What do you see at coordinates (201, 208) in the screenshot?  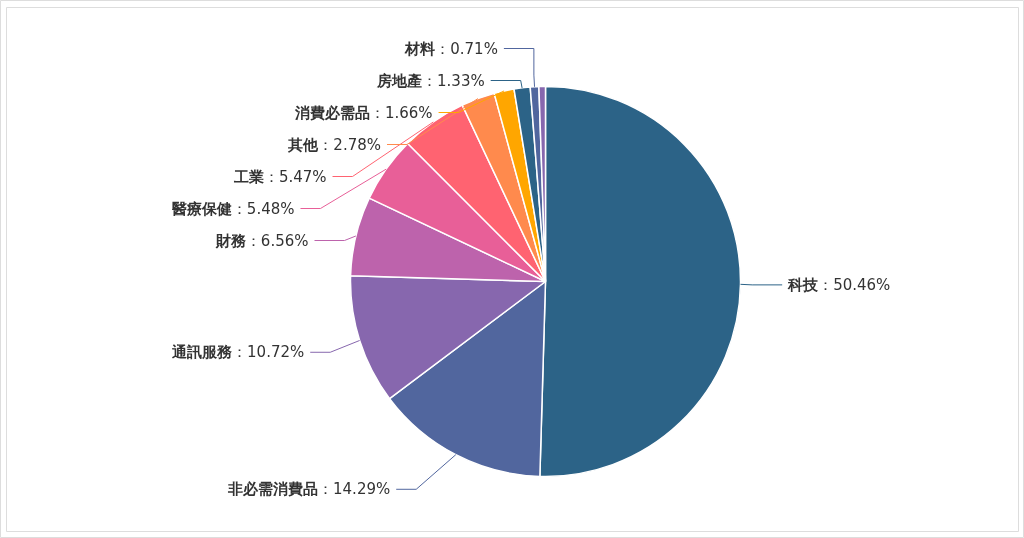 I see `slice-label: 醫療保健` at bounding box center [201, 208].